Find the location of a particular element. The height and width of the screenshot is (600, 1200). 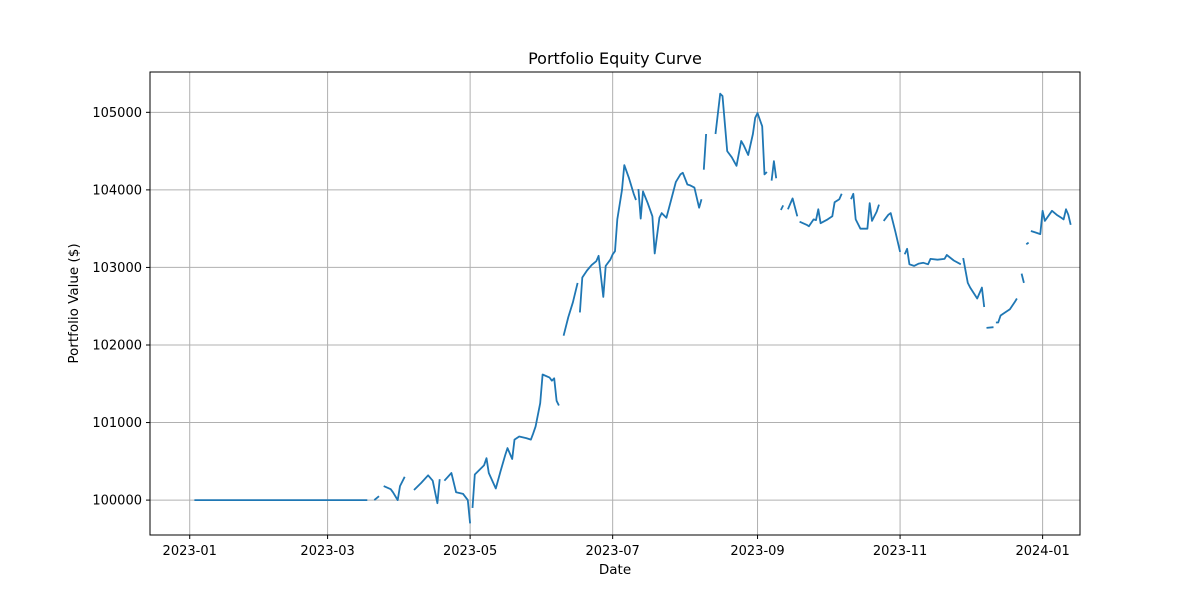

x-axis-title: Date is located at coordinates (615, 570).